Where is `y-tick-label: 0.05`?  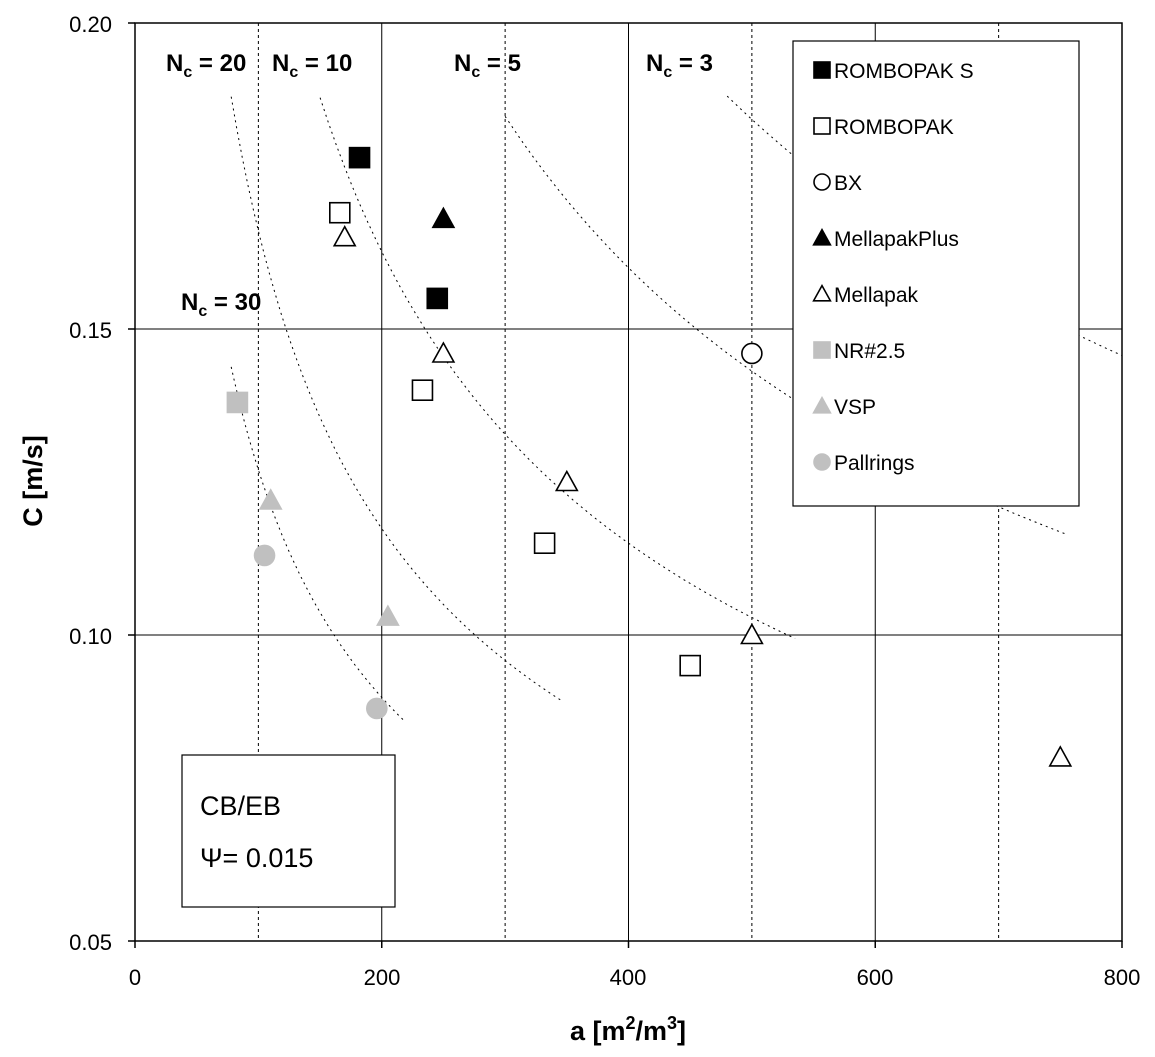 y-tick-label: 0.05 is located at coordinates (90, 942).